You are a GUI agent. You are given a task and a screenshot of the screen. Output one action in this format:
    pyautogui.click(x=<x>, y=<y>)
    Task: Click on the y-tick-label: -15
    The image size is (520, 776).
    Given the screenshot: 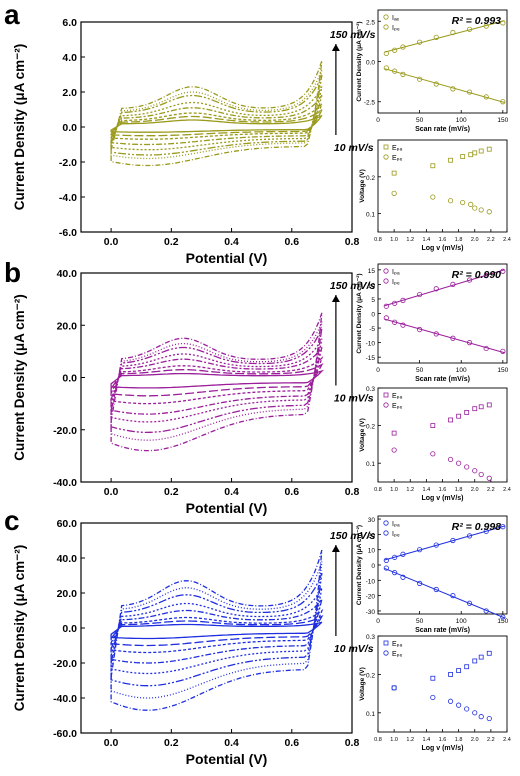 What is the action you would take?
    pyautogui.click(x=371, y=358)
    